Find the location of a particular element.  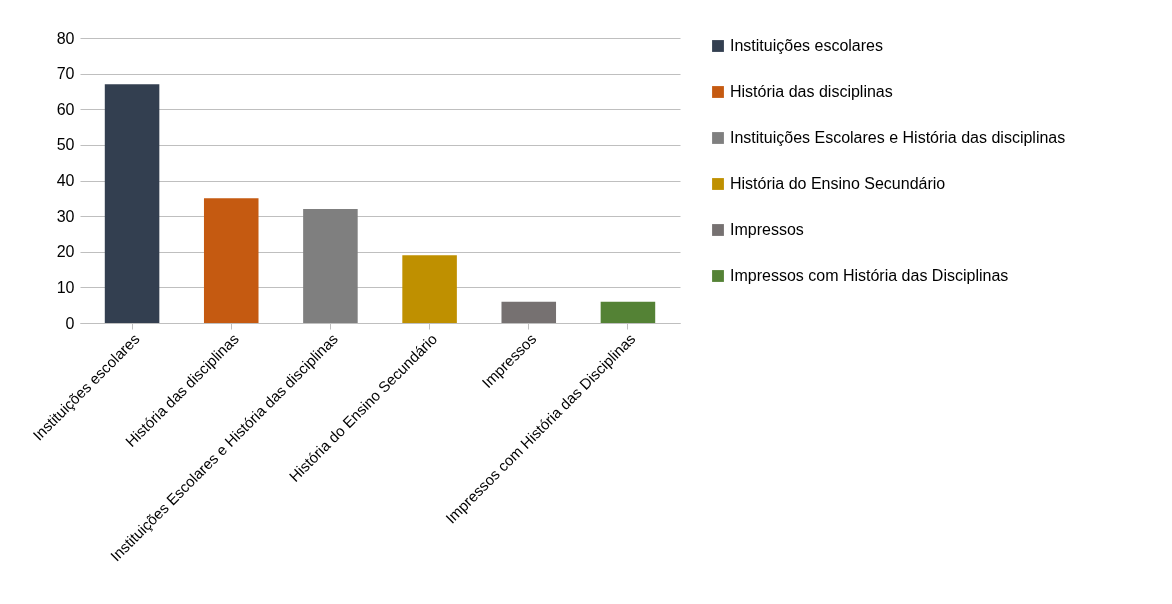

y-tick-label: 30 is located at coordinates (65, 216).